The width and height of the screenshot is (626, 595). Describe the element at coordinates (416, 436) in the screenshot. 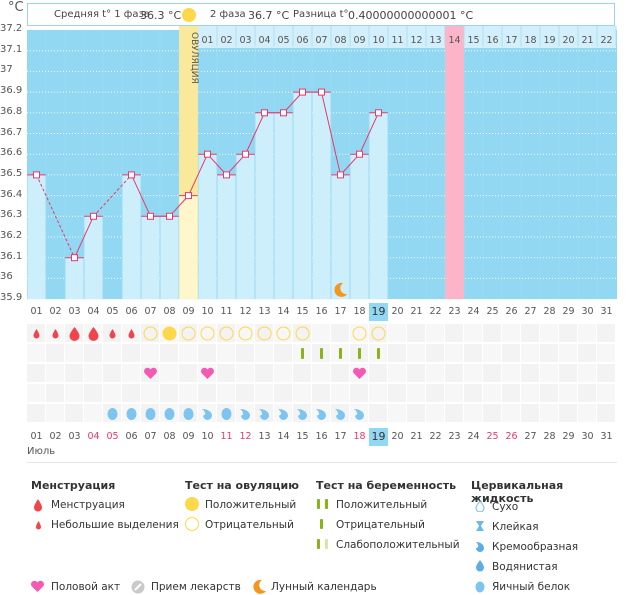

I see `date-label-bottom: 21` at that location.